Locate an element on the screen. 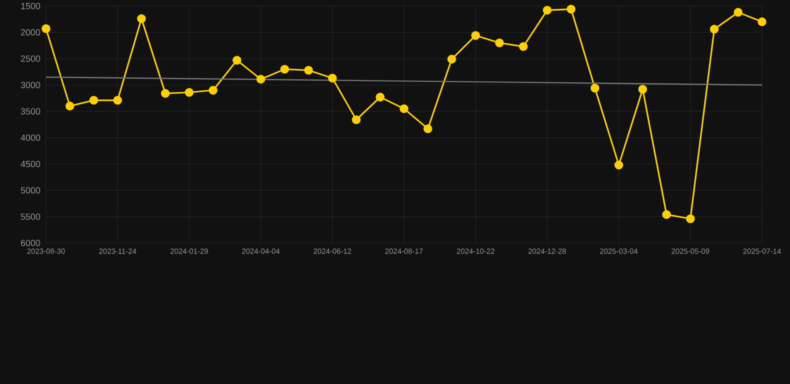 The height and width of the screenshot is (384, 790). y-tick-label: 4000 is located at coordinates (30, 137).